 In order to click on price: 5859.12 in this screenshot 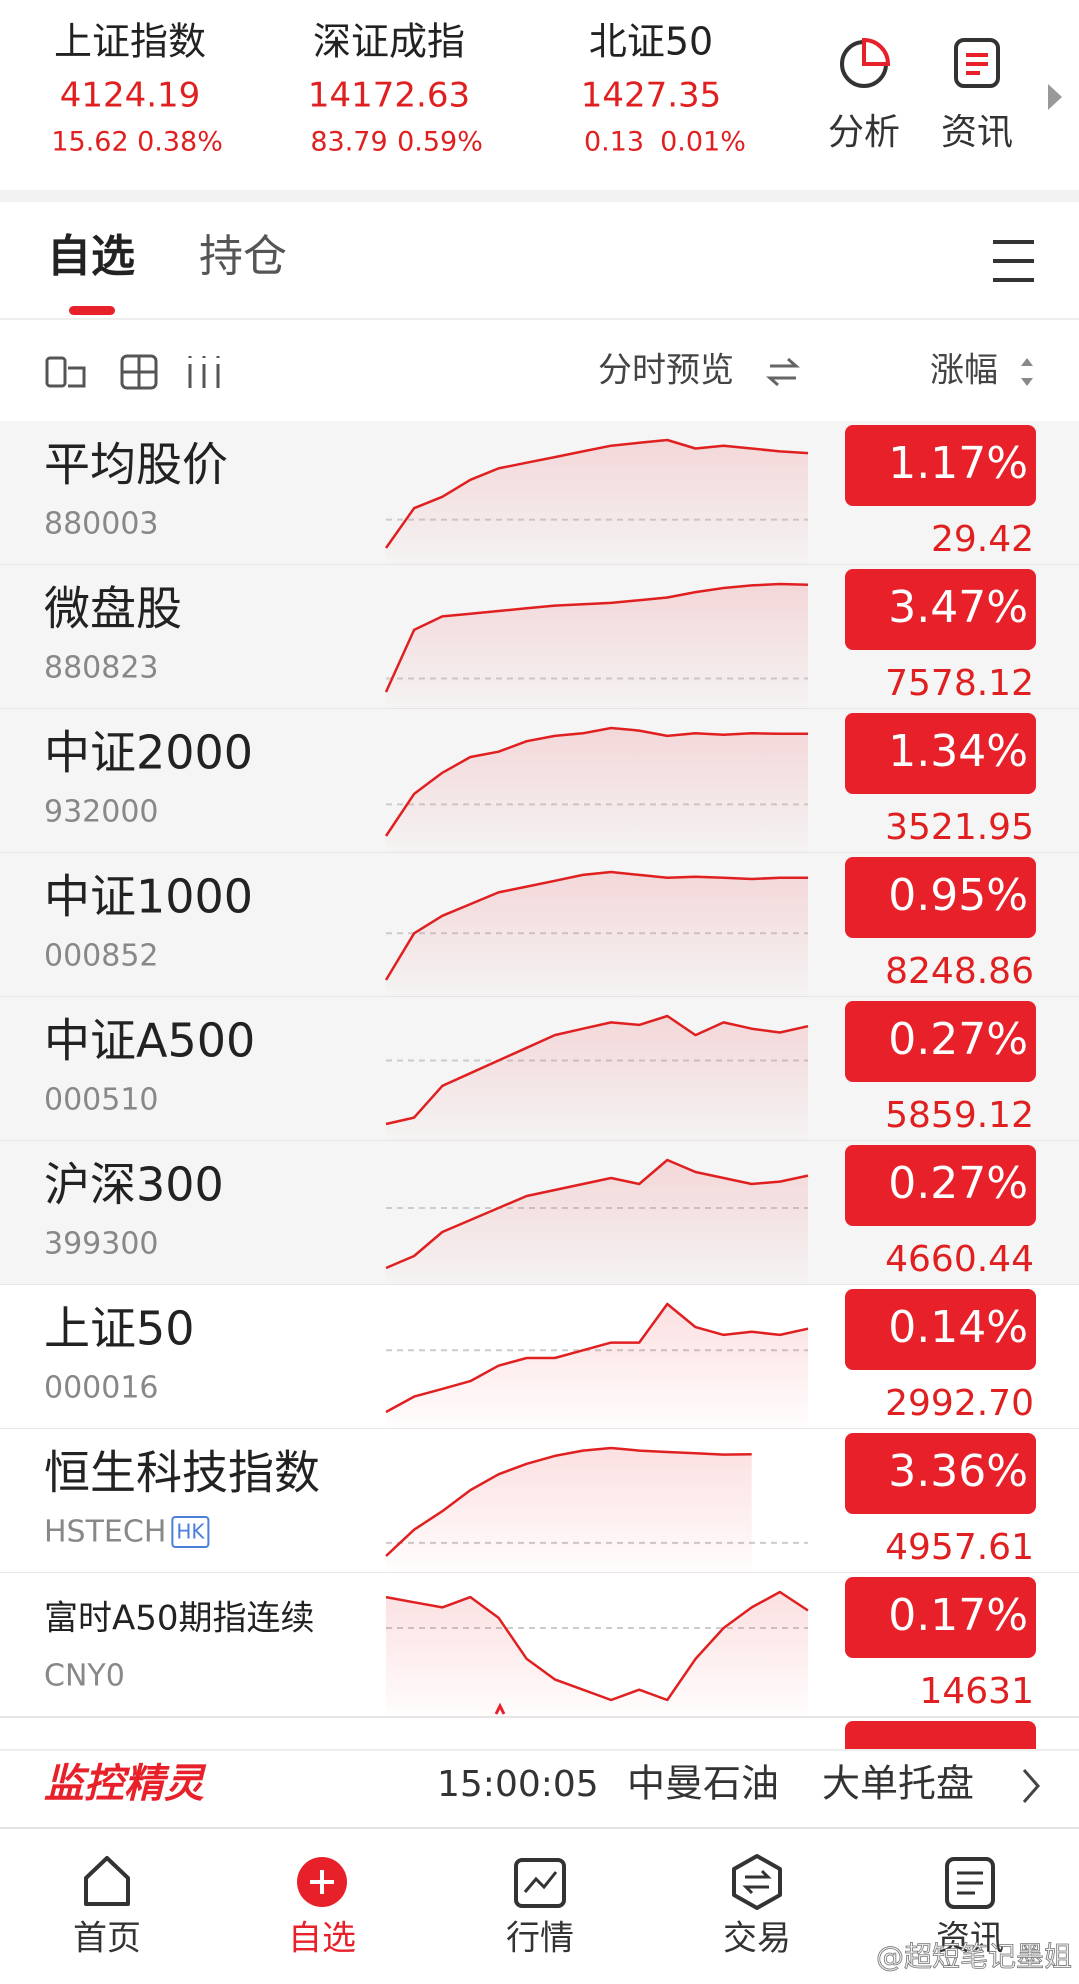, I will do `click(959, 1115)`.